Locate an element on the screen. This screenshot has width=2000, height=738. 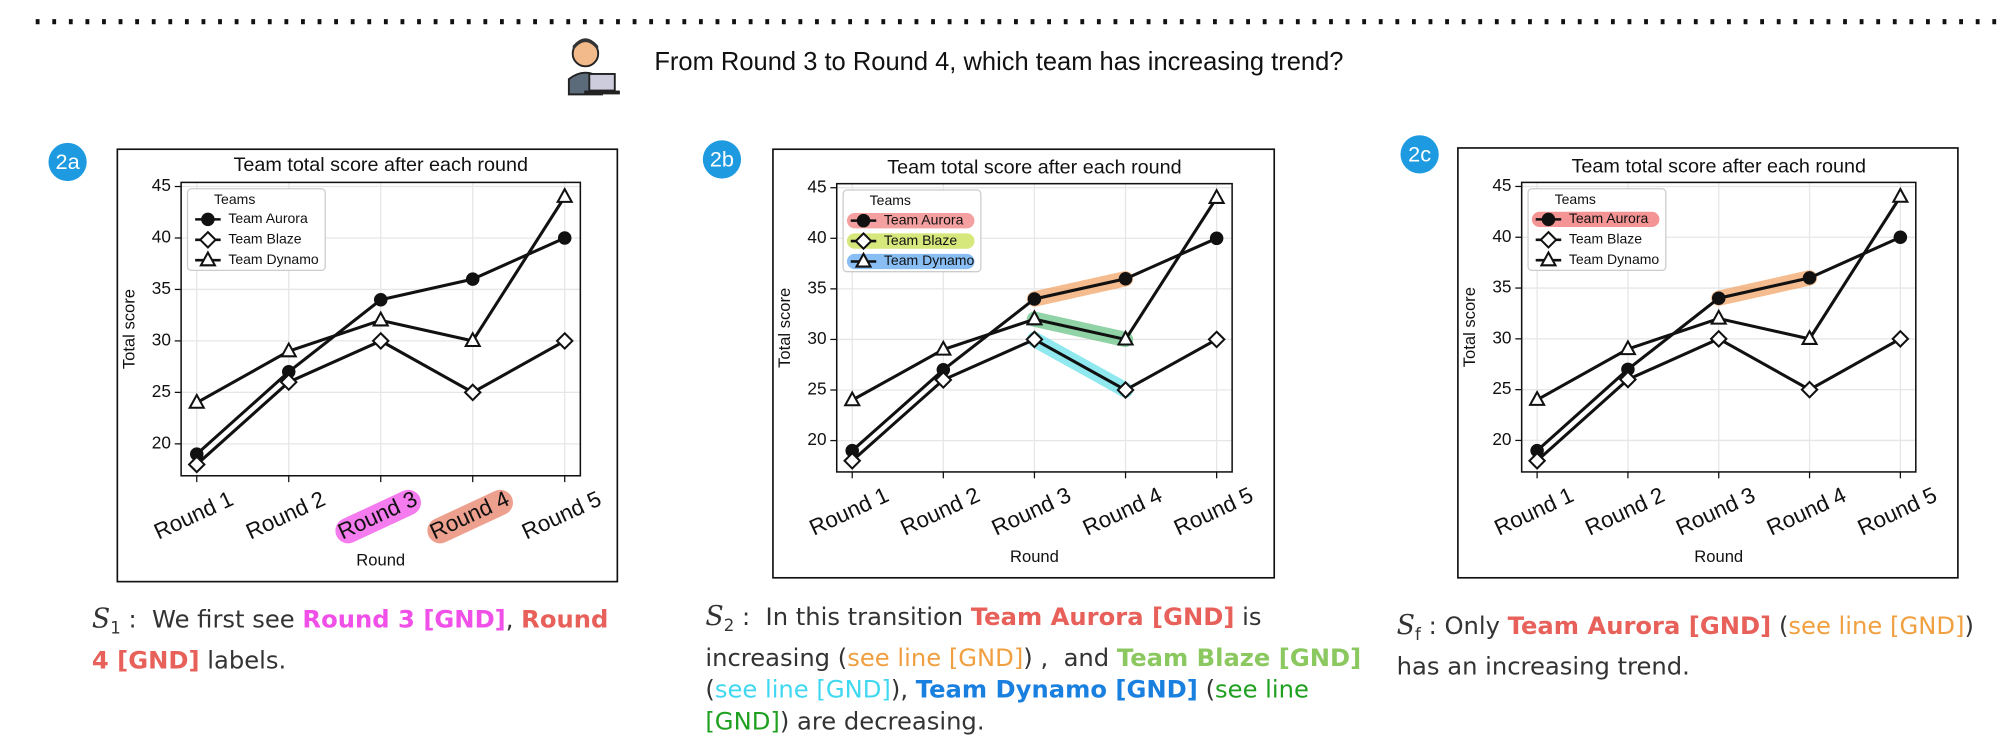
caption-span: labels. is located at coordinates (243, 660).